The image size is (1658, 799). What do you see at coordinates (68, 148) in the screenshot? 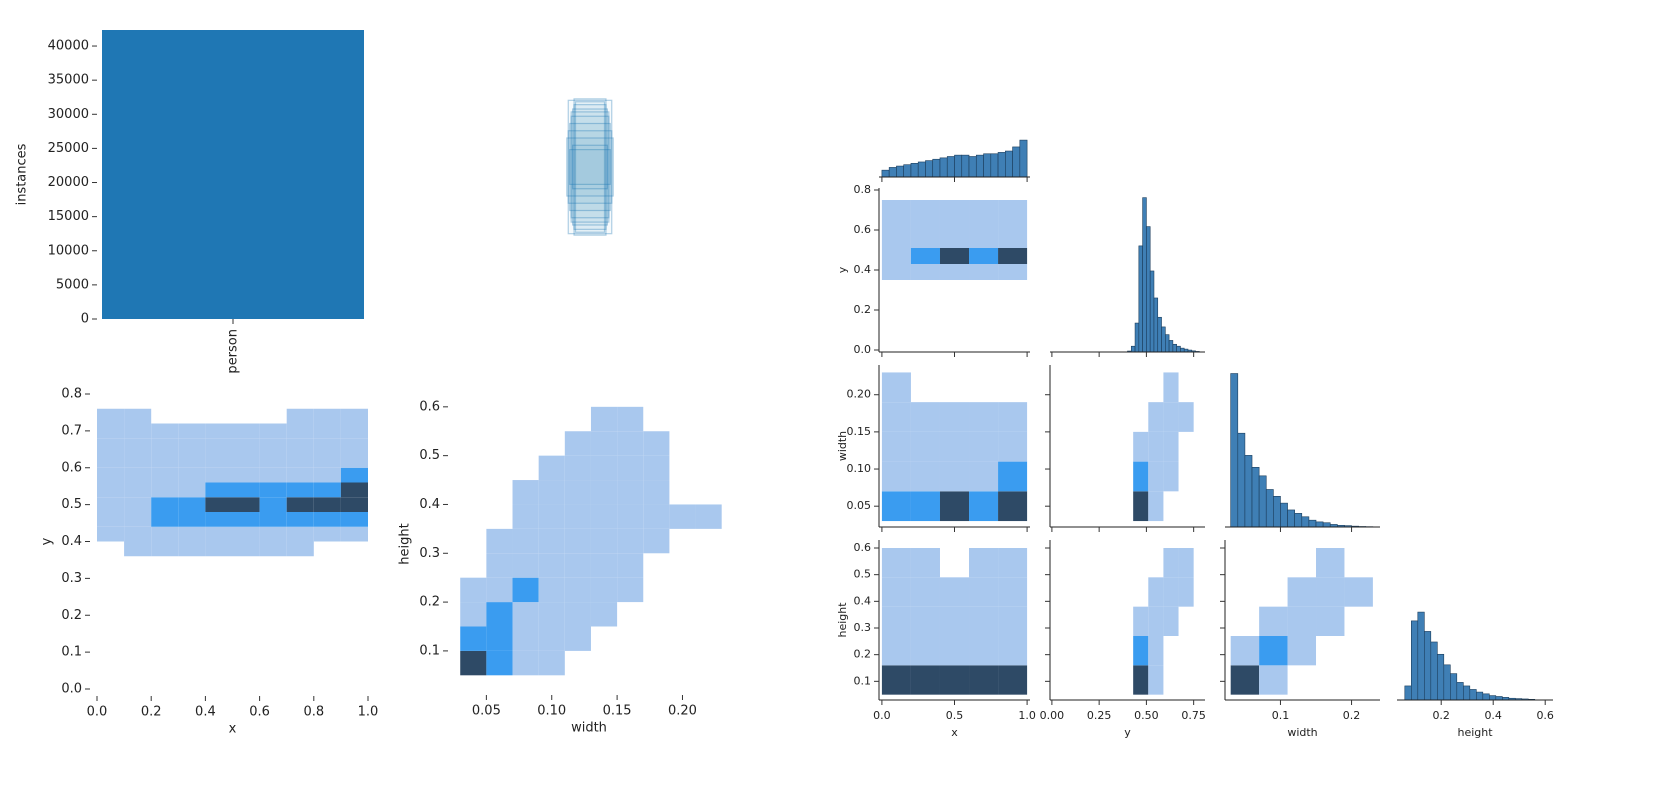
I see `y-tick-label: 25000` at bounding box center [68, 148].